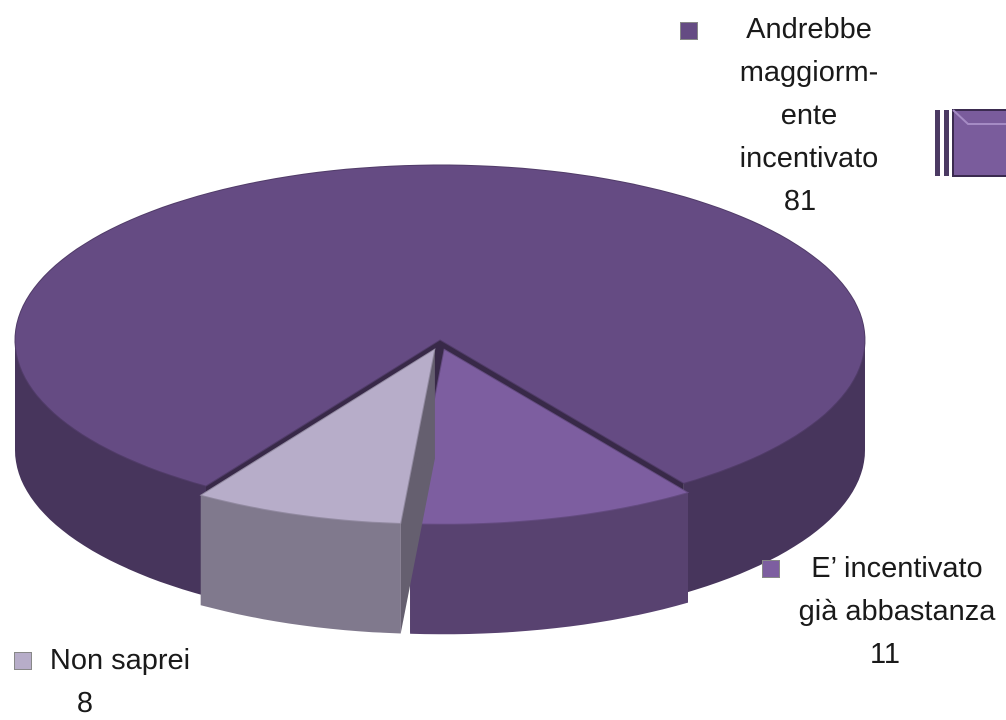 Image resolution: width=1006 pixels, height=720 pixels. I want to click on data-label: Non saprei 8, so click(120, 679).